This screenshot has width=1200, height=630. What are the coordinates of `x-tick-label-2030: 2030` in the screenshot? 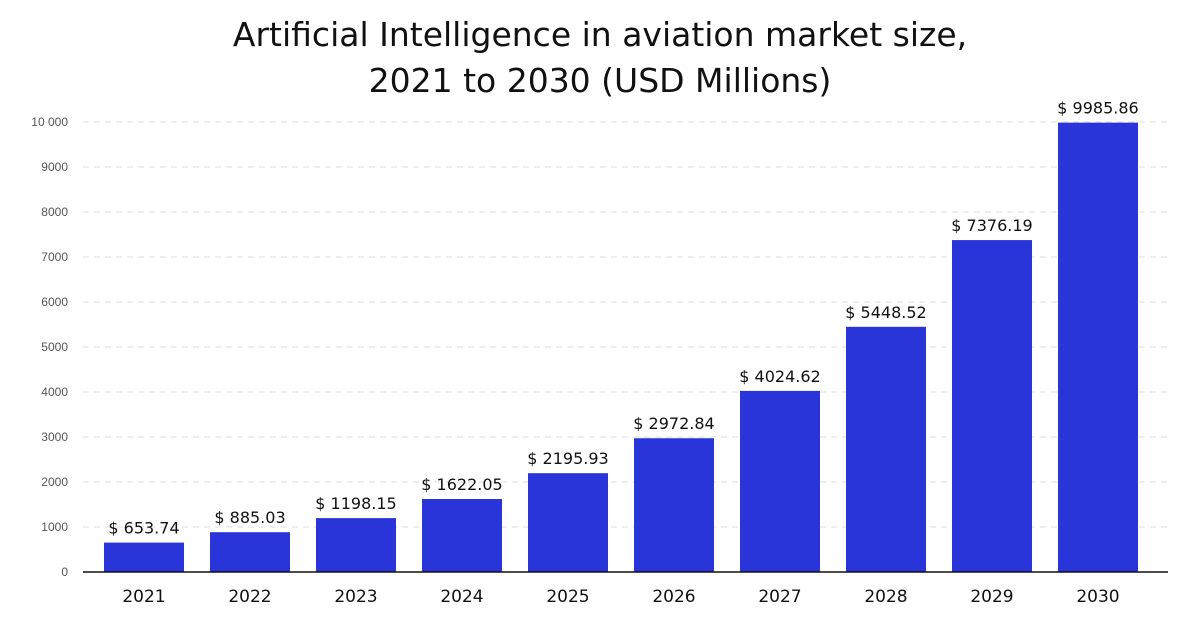 It's located at (1097, 597).